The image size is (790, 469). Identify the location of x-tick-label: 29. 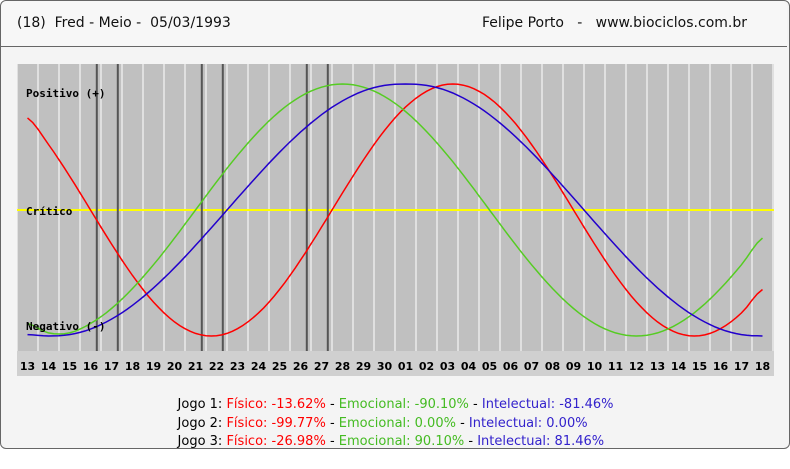
(363, 366).